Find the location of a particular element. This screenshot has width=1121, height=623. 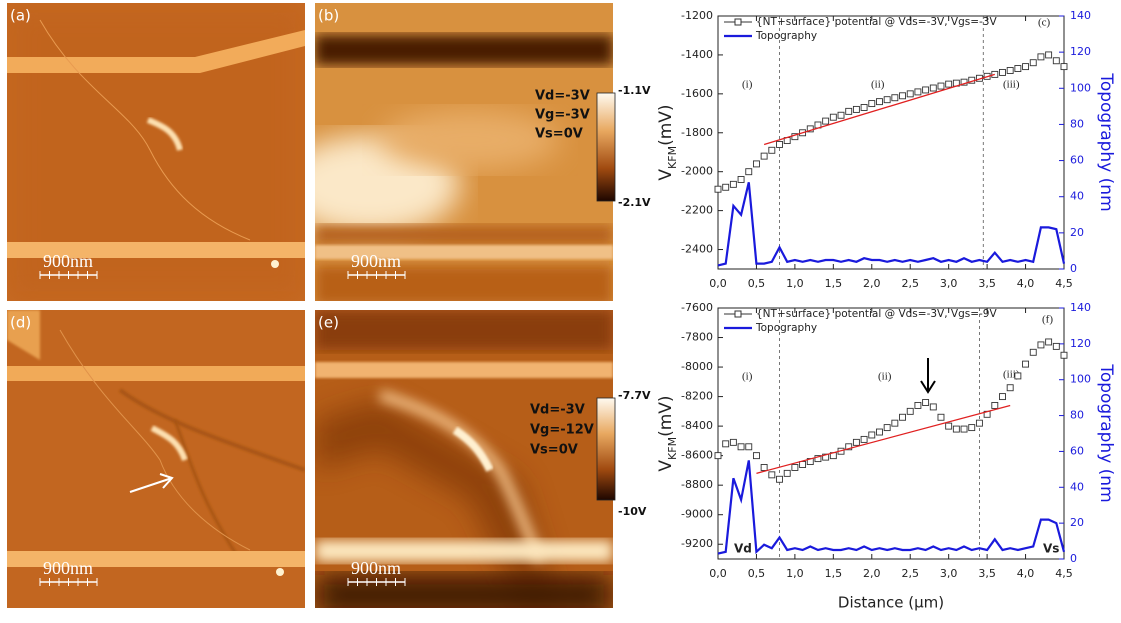

y-tick-label: -8200 is located at coordinates (697, 396).